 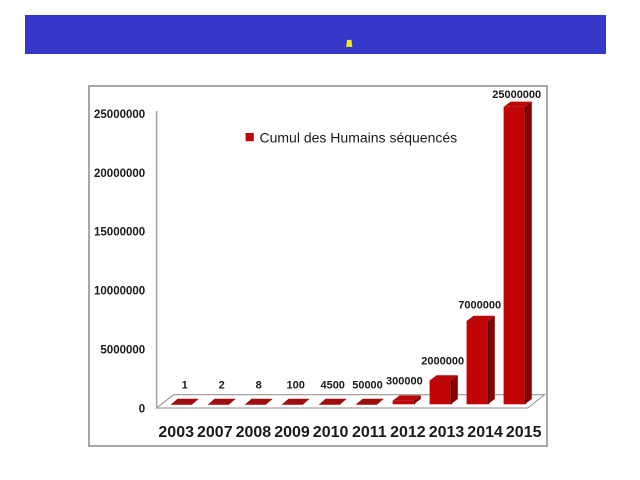 I want to click on svg-text: 2013, so click(x=447, y=432).